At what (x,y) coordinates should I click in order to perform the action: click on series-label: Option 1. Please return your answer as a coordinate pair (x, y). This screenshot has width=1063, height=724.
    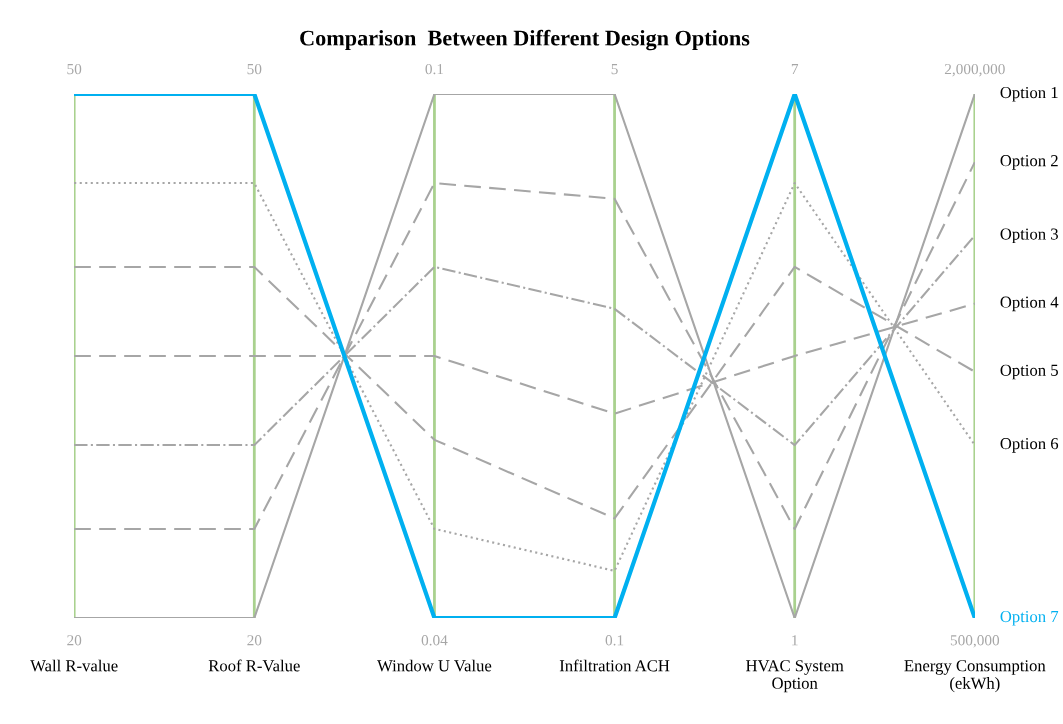
    Looking at the image, I should click on (1029, 94).